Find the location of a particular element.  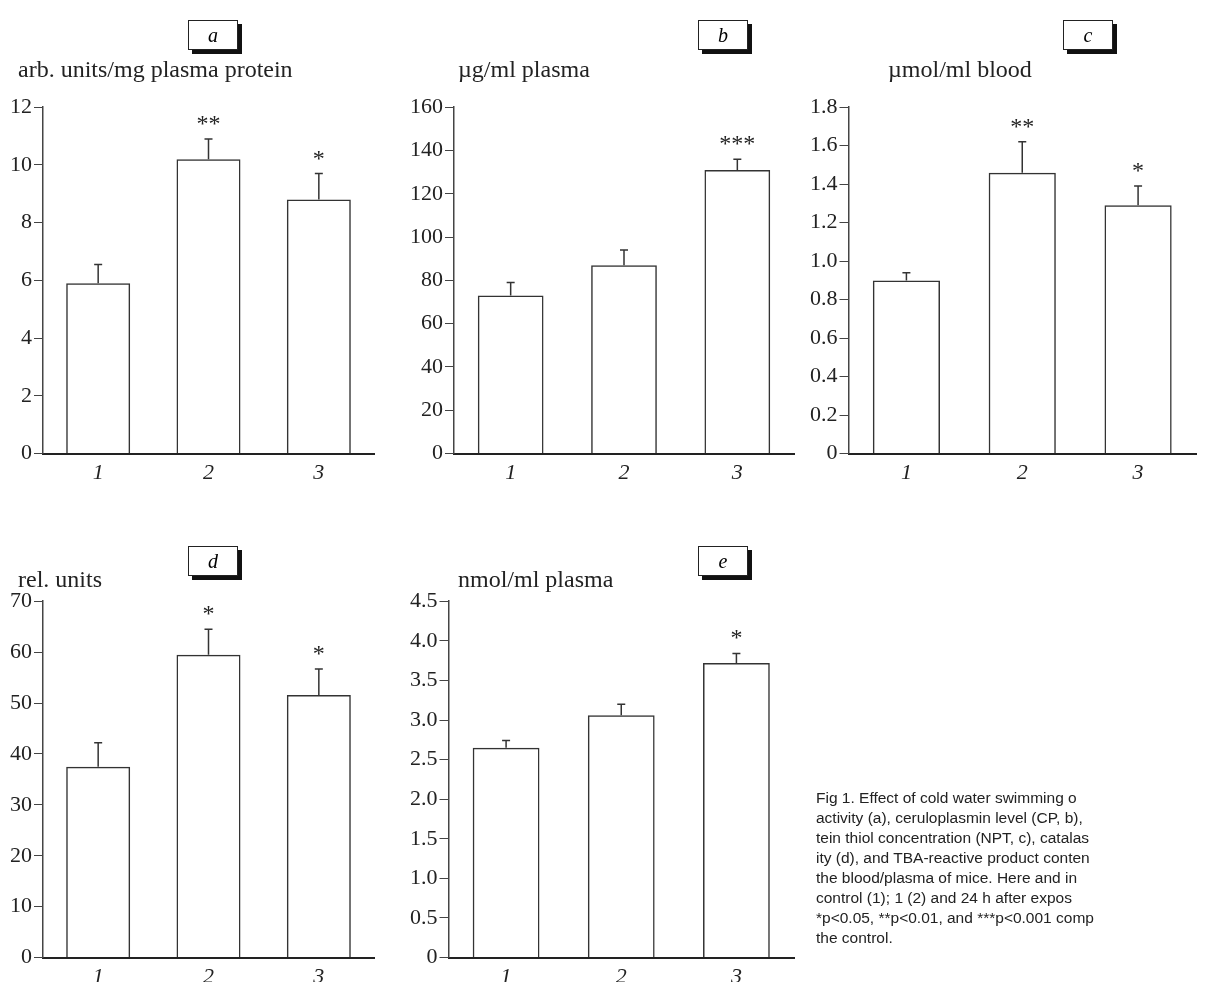

chart-title: c is located at coordinates (1088, 35).